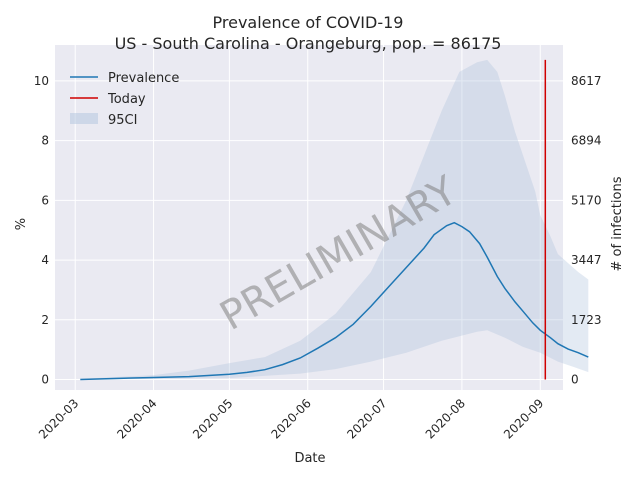 The image size is (640, 484). What do you see at coordinates (122, 120) in the screenshot?
I see `legend-ci-label: 95CI` at bounding box center [122, 120].